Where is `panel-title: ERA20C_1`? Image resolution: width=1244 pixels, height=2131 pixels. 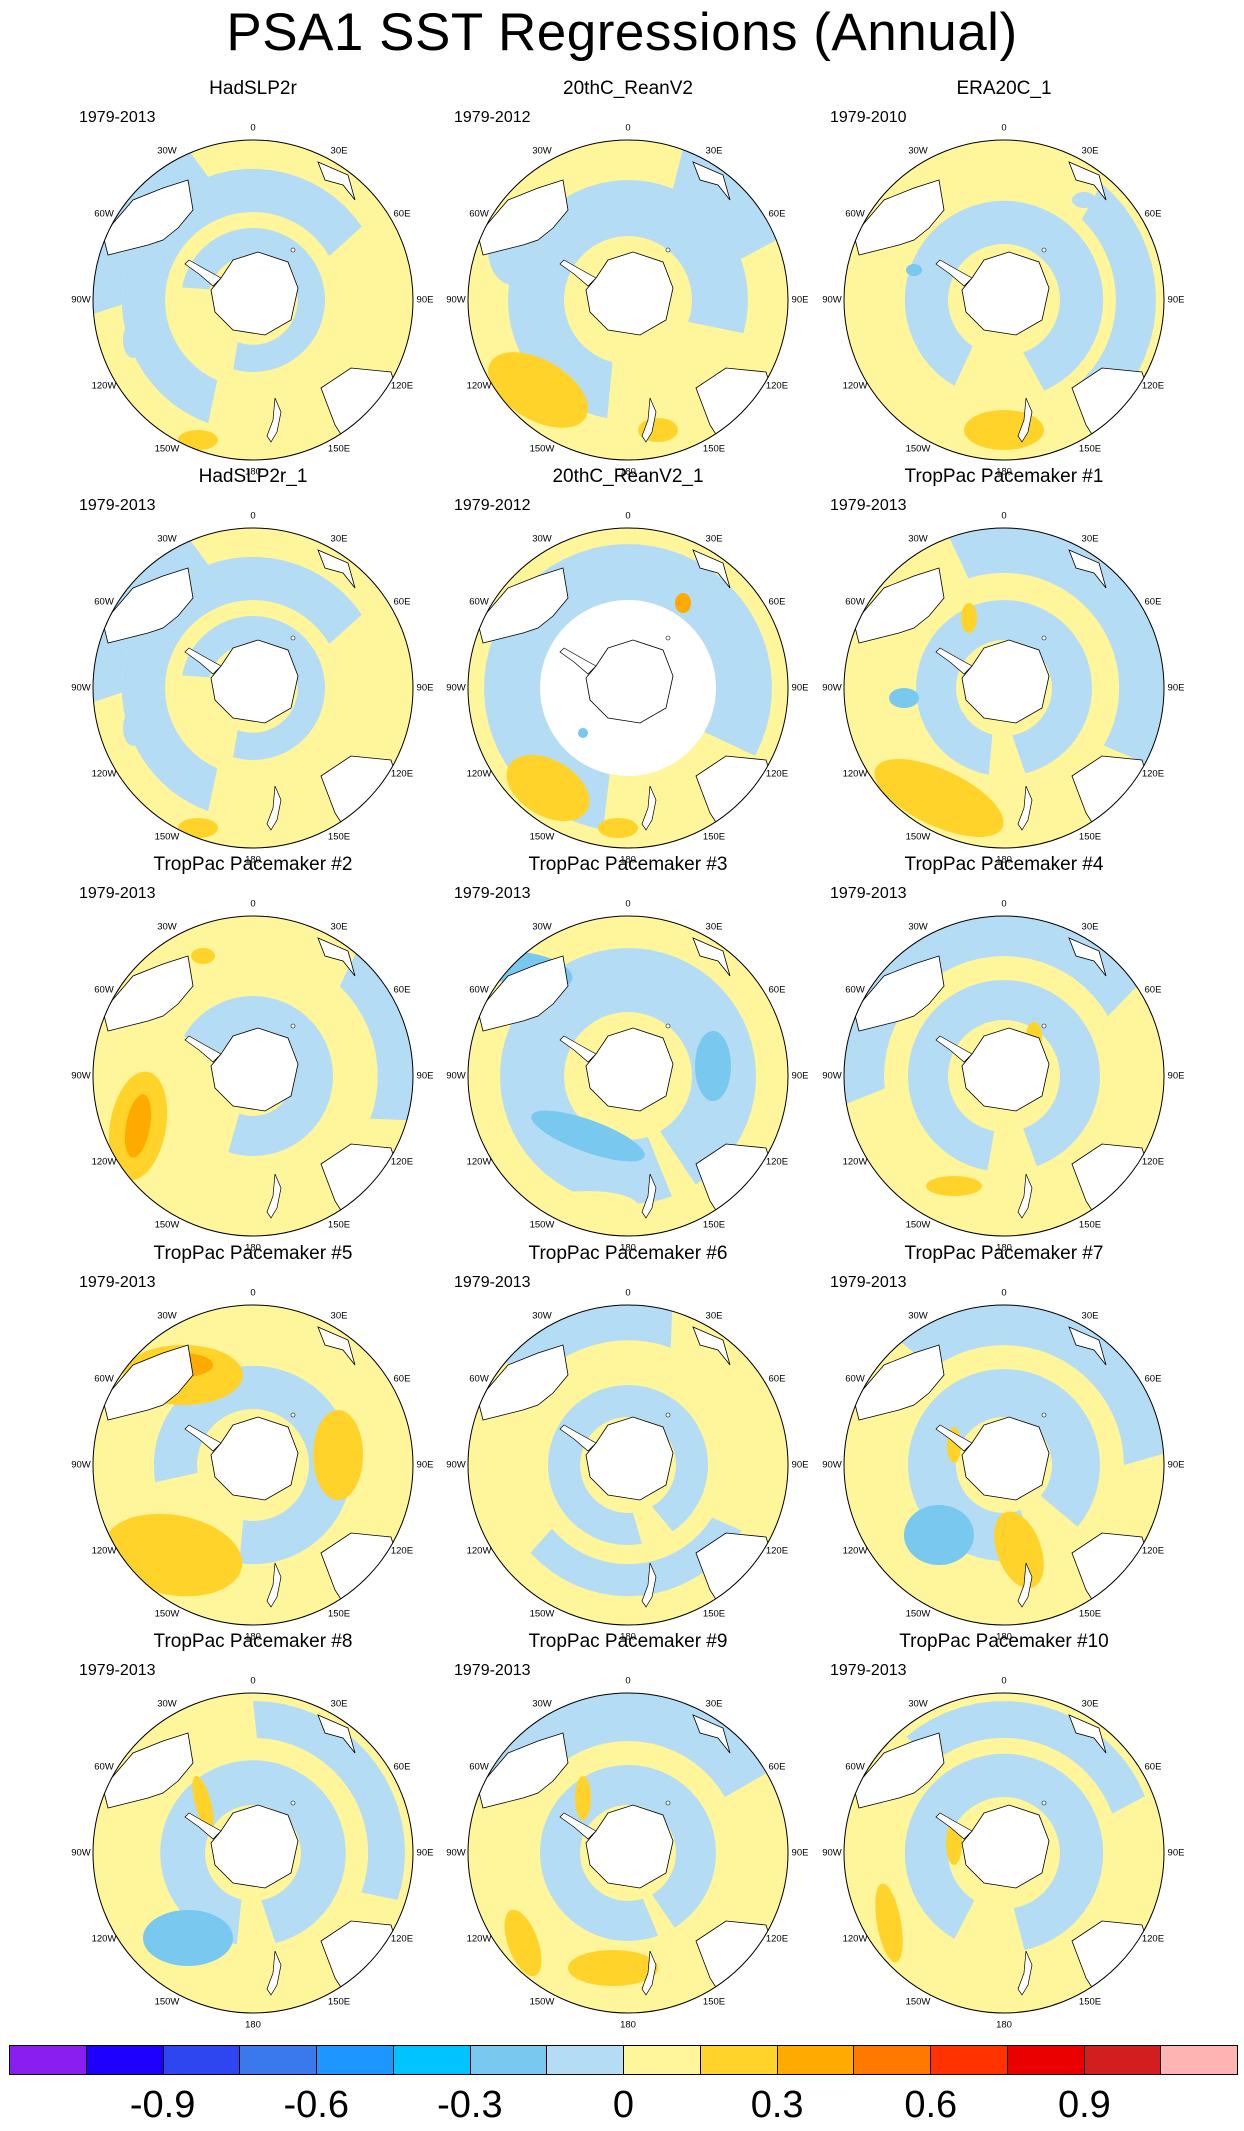
panel-title: ERA20C_1 is located at coordinates (1004, 88).